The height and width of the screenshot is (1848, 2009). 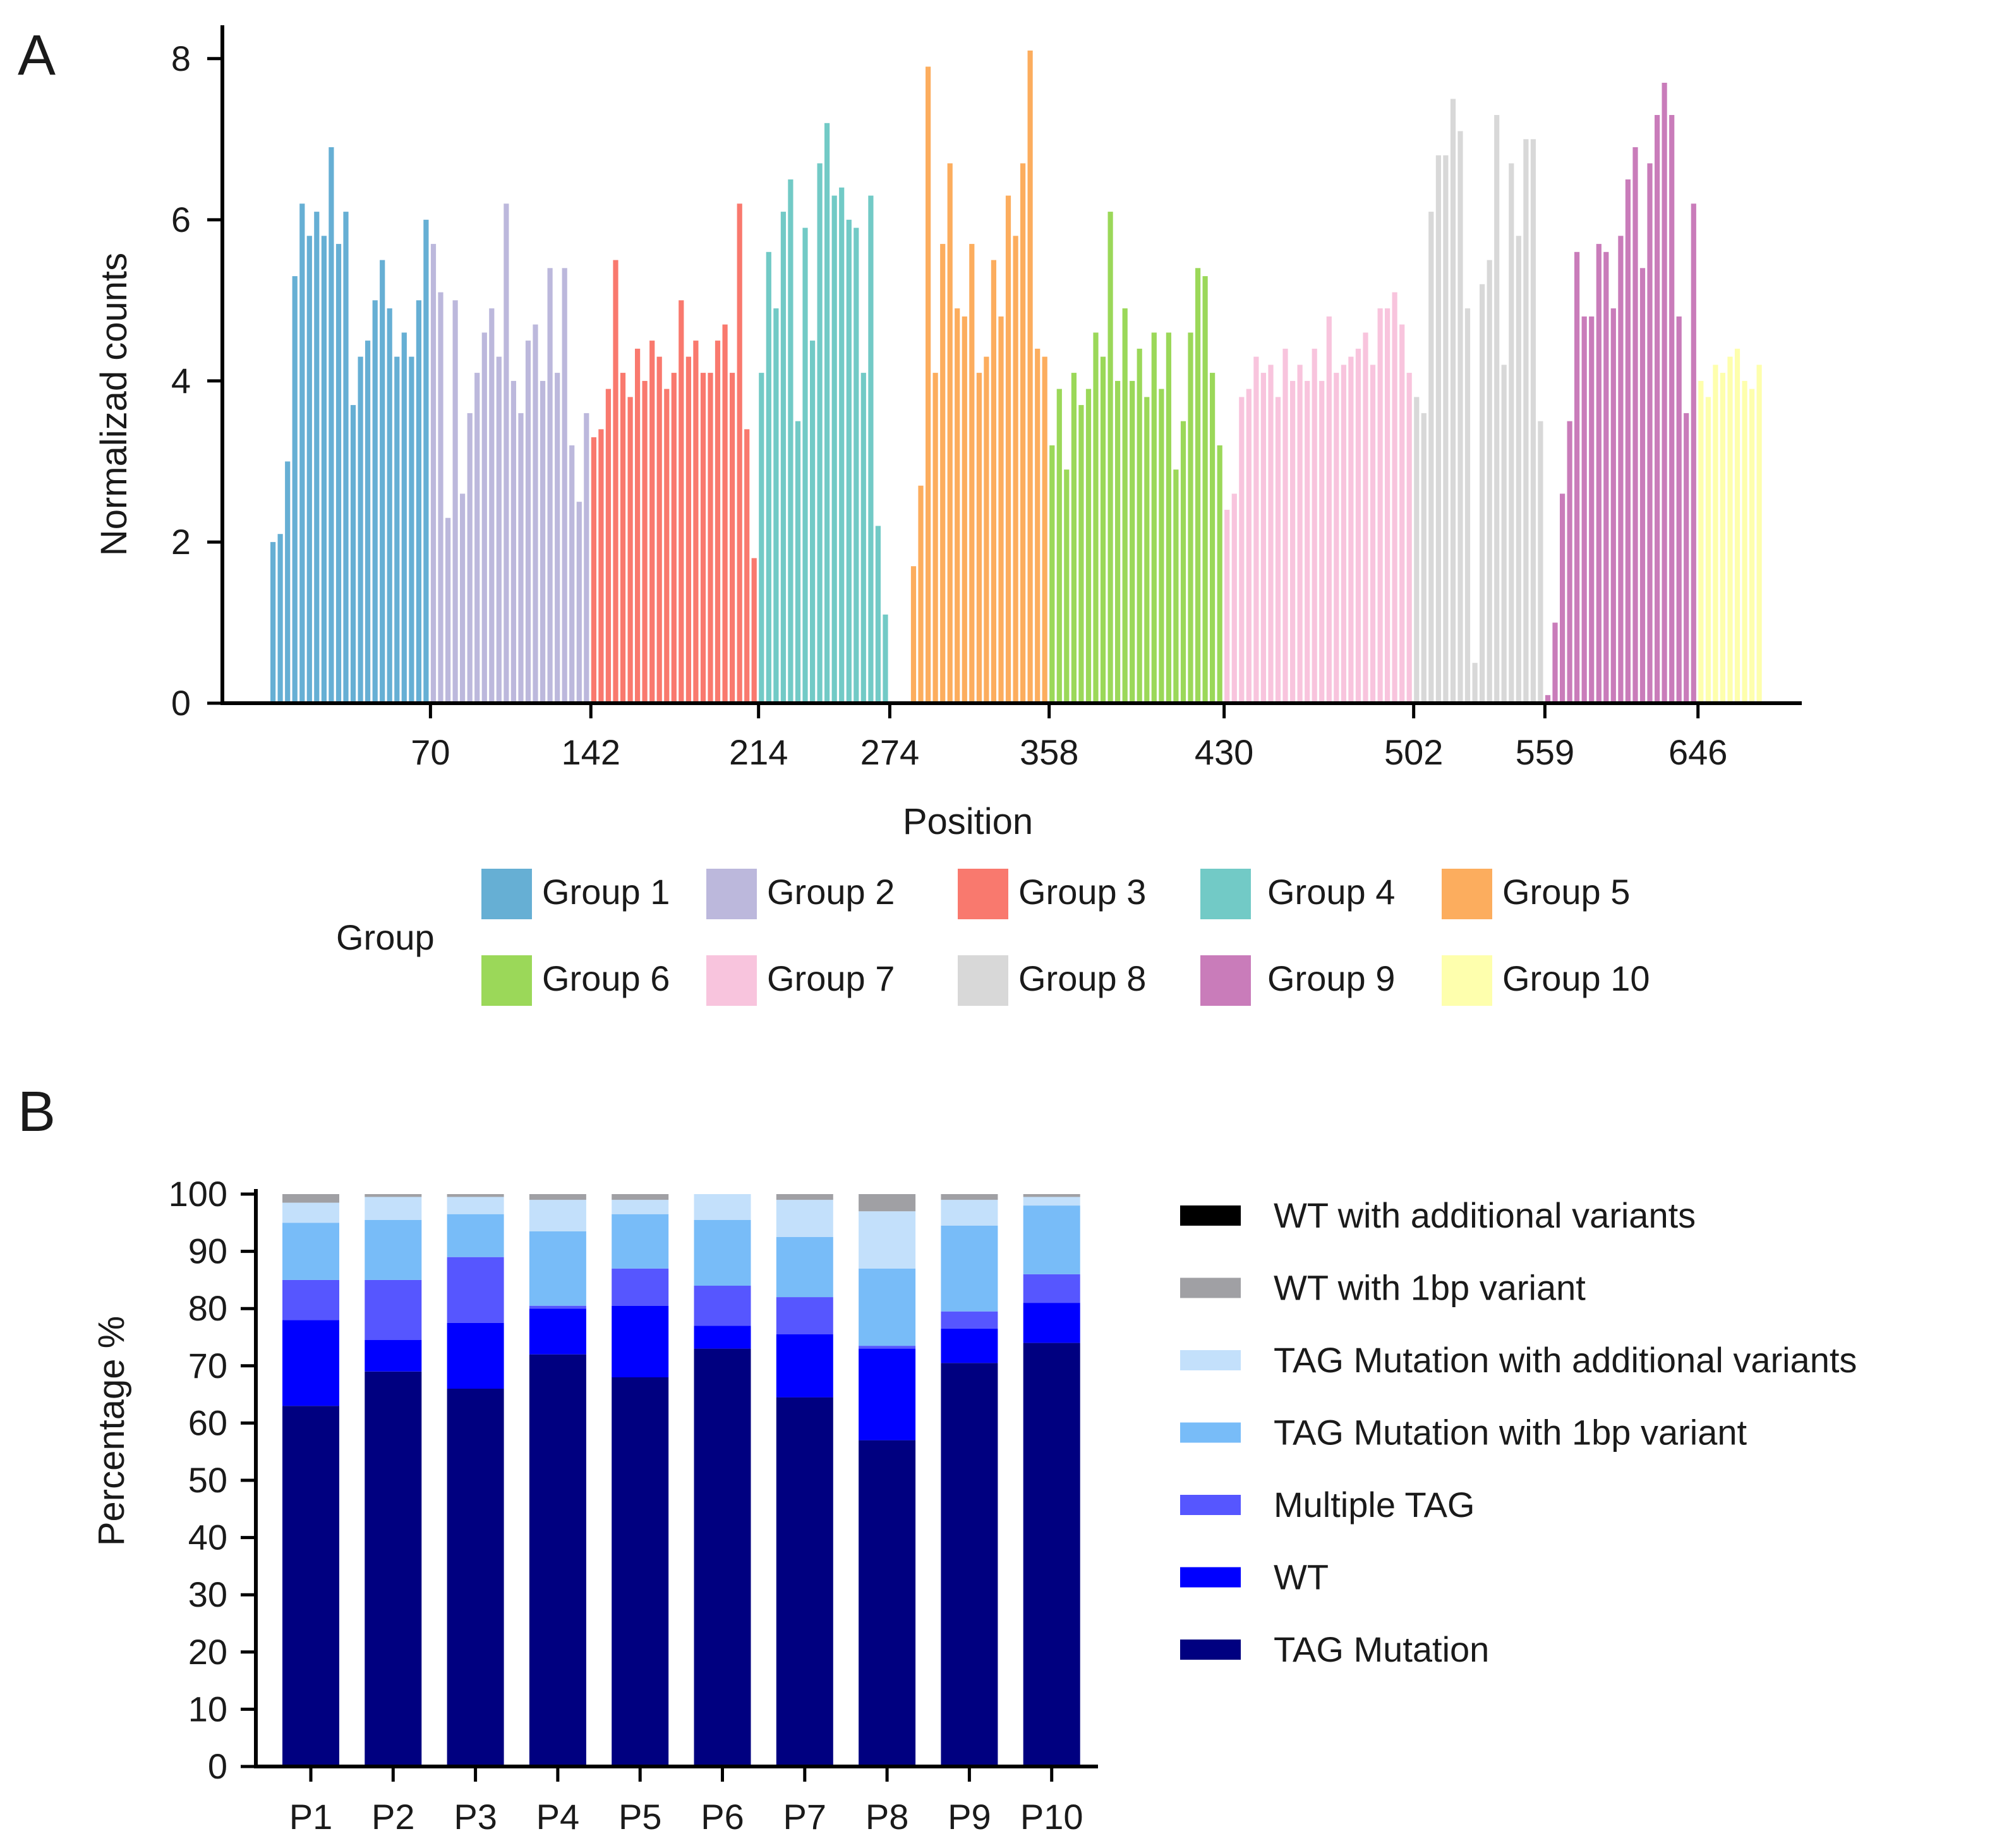 I want to click on bar-p8-multiple-tag, so click(x=887, y=1347).